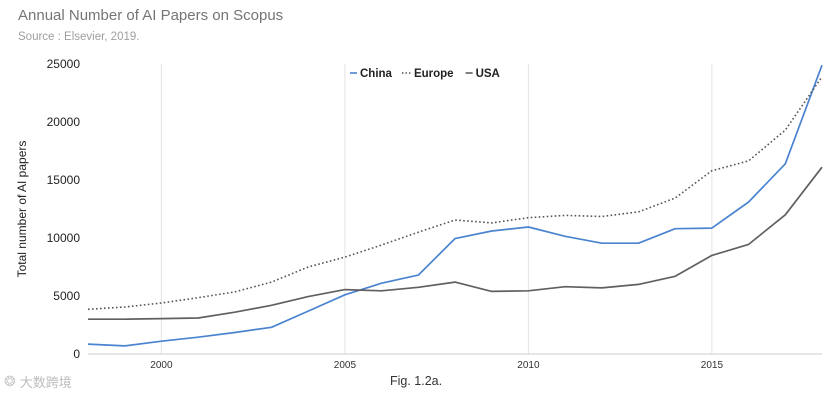 The height and width of the screenshot is (402, 838). What do you see at coordinates (64, 64) in the screenshot?
I see `y-tick-label: 25000` at bounding box center [64, 64].